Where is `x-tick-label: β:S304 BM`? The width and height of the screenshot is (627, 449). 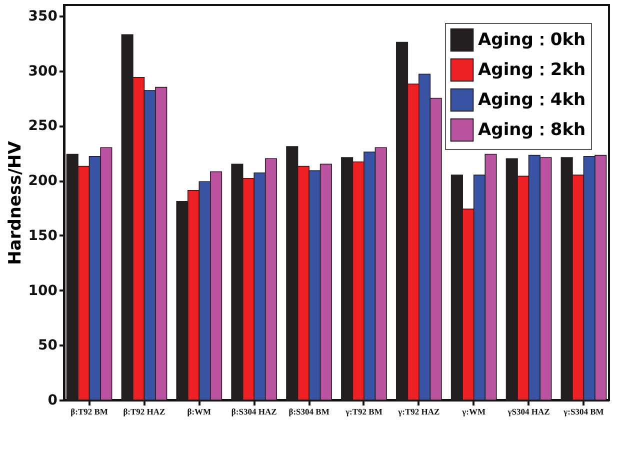
x-tick-label: β:S304 BM is located at coordinates (309, 411).